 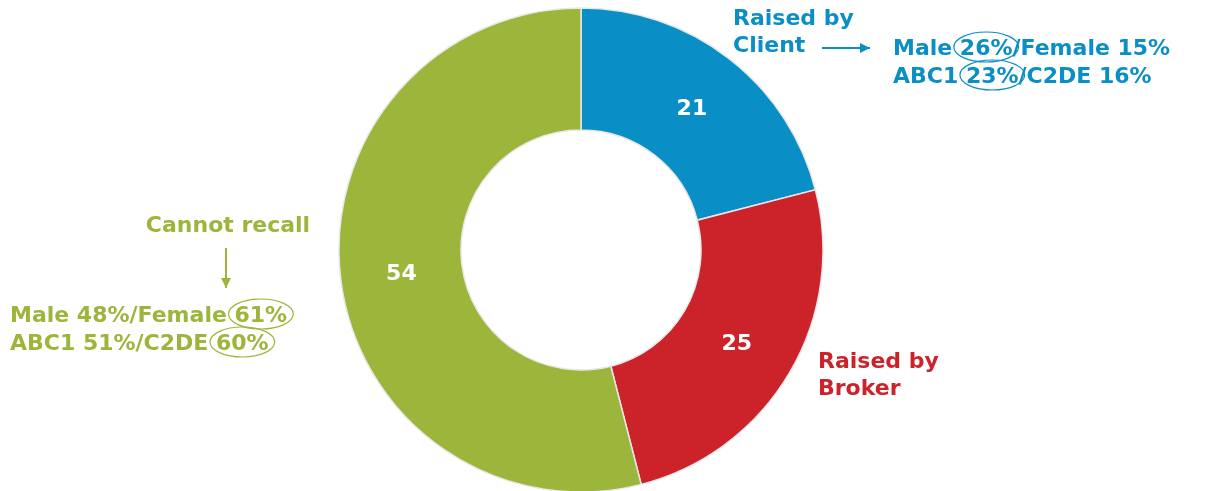 I want to click on text: Male 48%/Female 61%, so click(x=149, y=314).